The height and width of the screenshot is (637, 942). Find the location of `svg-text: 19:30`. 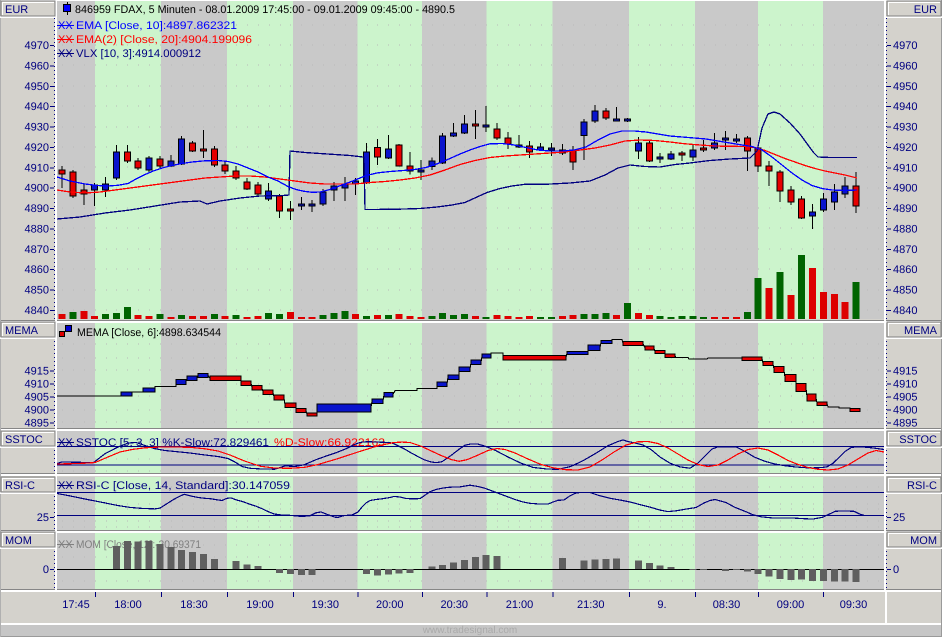

svg-text: 19:30 is located at coordinates (325, 605).